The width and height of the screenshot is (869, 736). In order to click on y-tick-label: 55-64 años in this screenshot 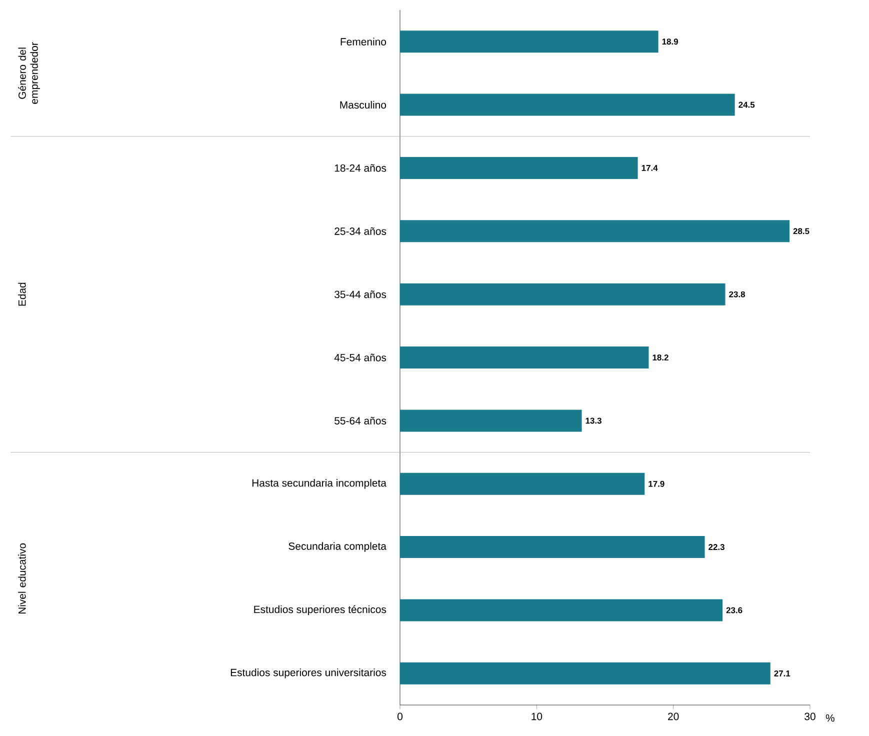, I will do `click(360, 420)`.